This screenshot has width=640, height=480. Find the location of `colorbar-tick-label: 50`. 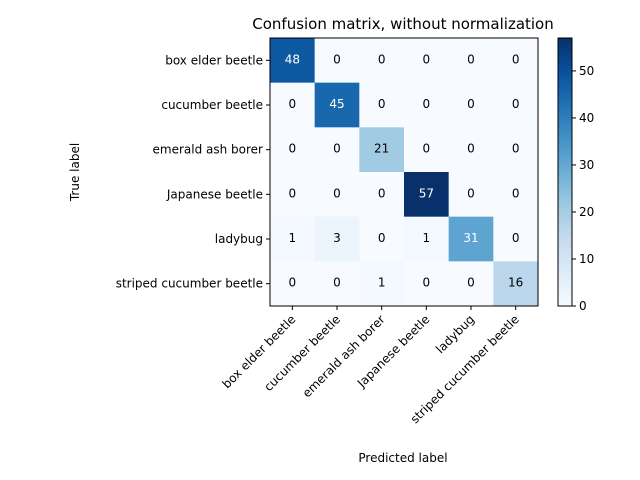

colorbar-tick-label: 50 is located at coordinates (586, 71).